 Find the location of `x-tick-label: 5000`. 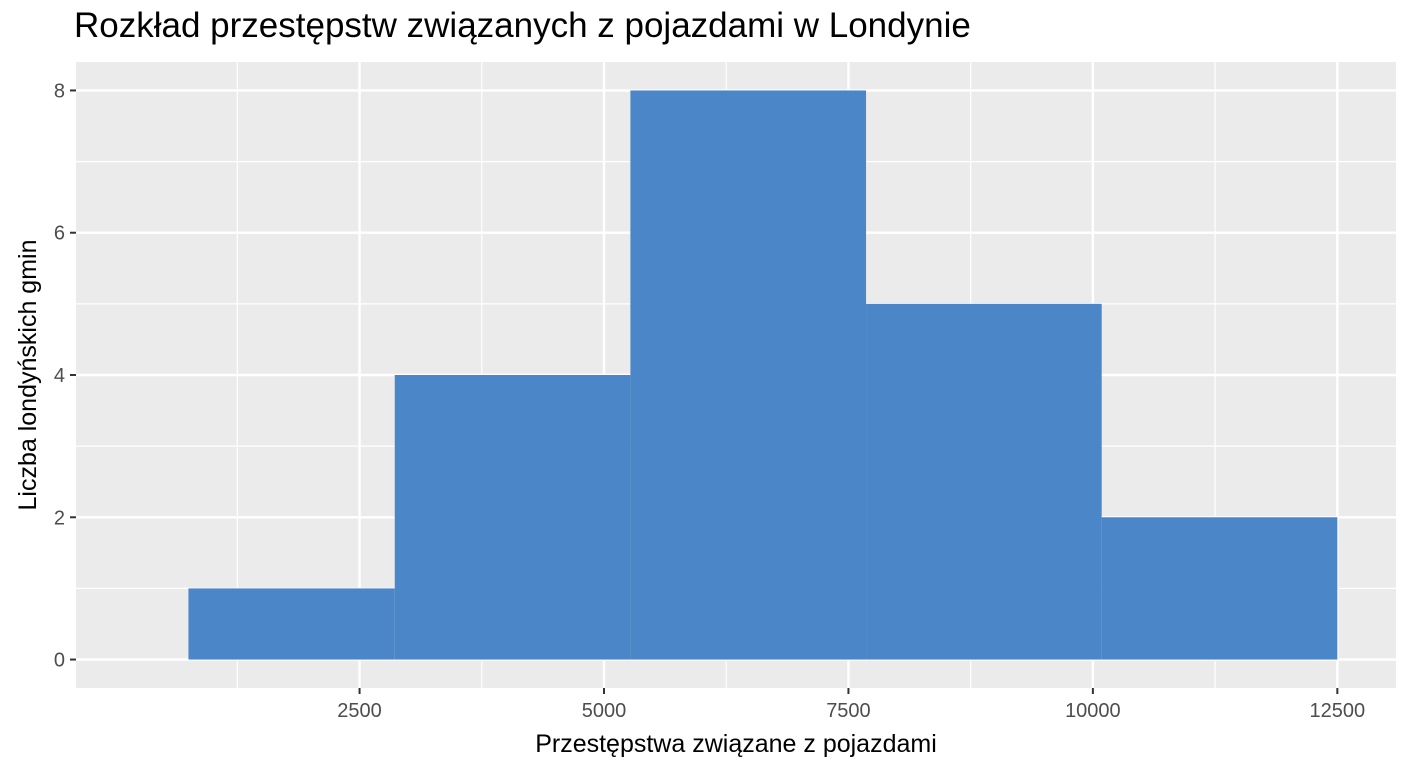

x-tick-label: 5000 is located at coordinates (604, 711).